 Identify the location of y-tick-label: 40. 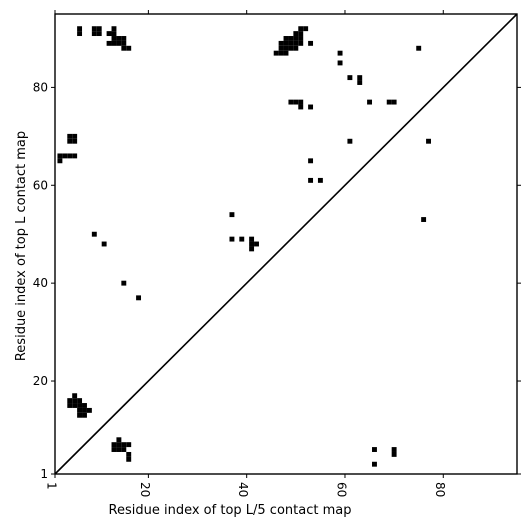
(40, 283).